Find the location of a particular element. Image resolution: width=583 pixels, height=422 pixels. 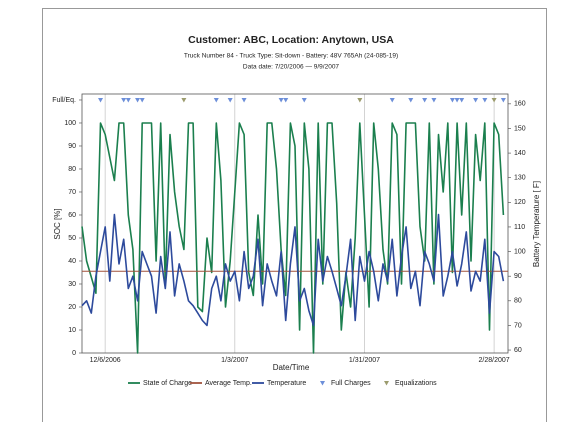

y-tick-label: 80 is located at coordinates (72, 169).